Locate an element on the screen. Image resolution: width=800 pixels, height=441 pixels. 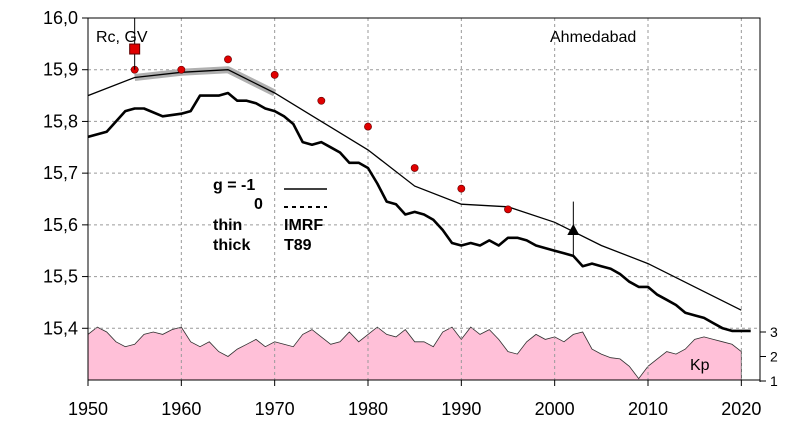
kp-area is located at coordinates (415, 353).